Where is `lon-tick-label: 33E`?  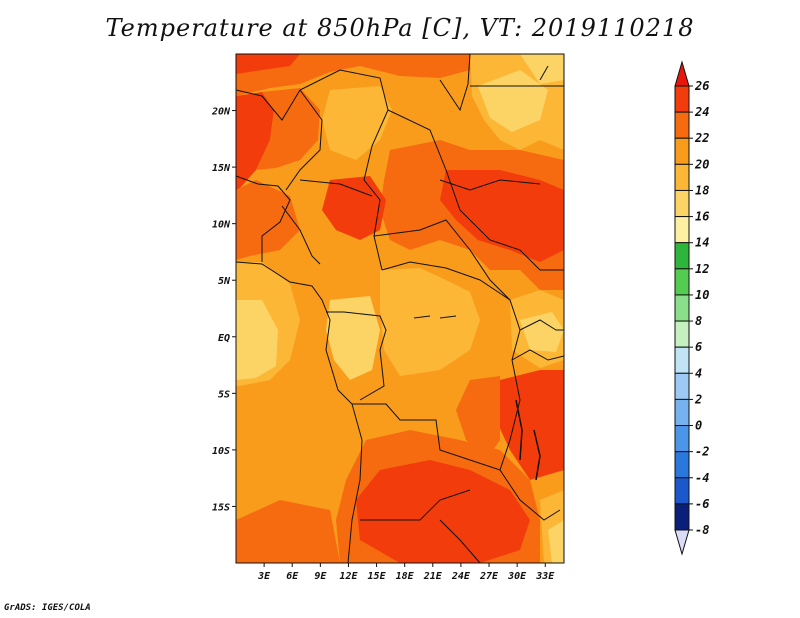
lon-tick-label: 33E is located at coordinates (545, 576).